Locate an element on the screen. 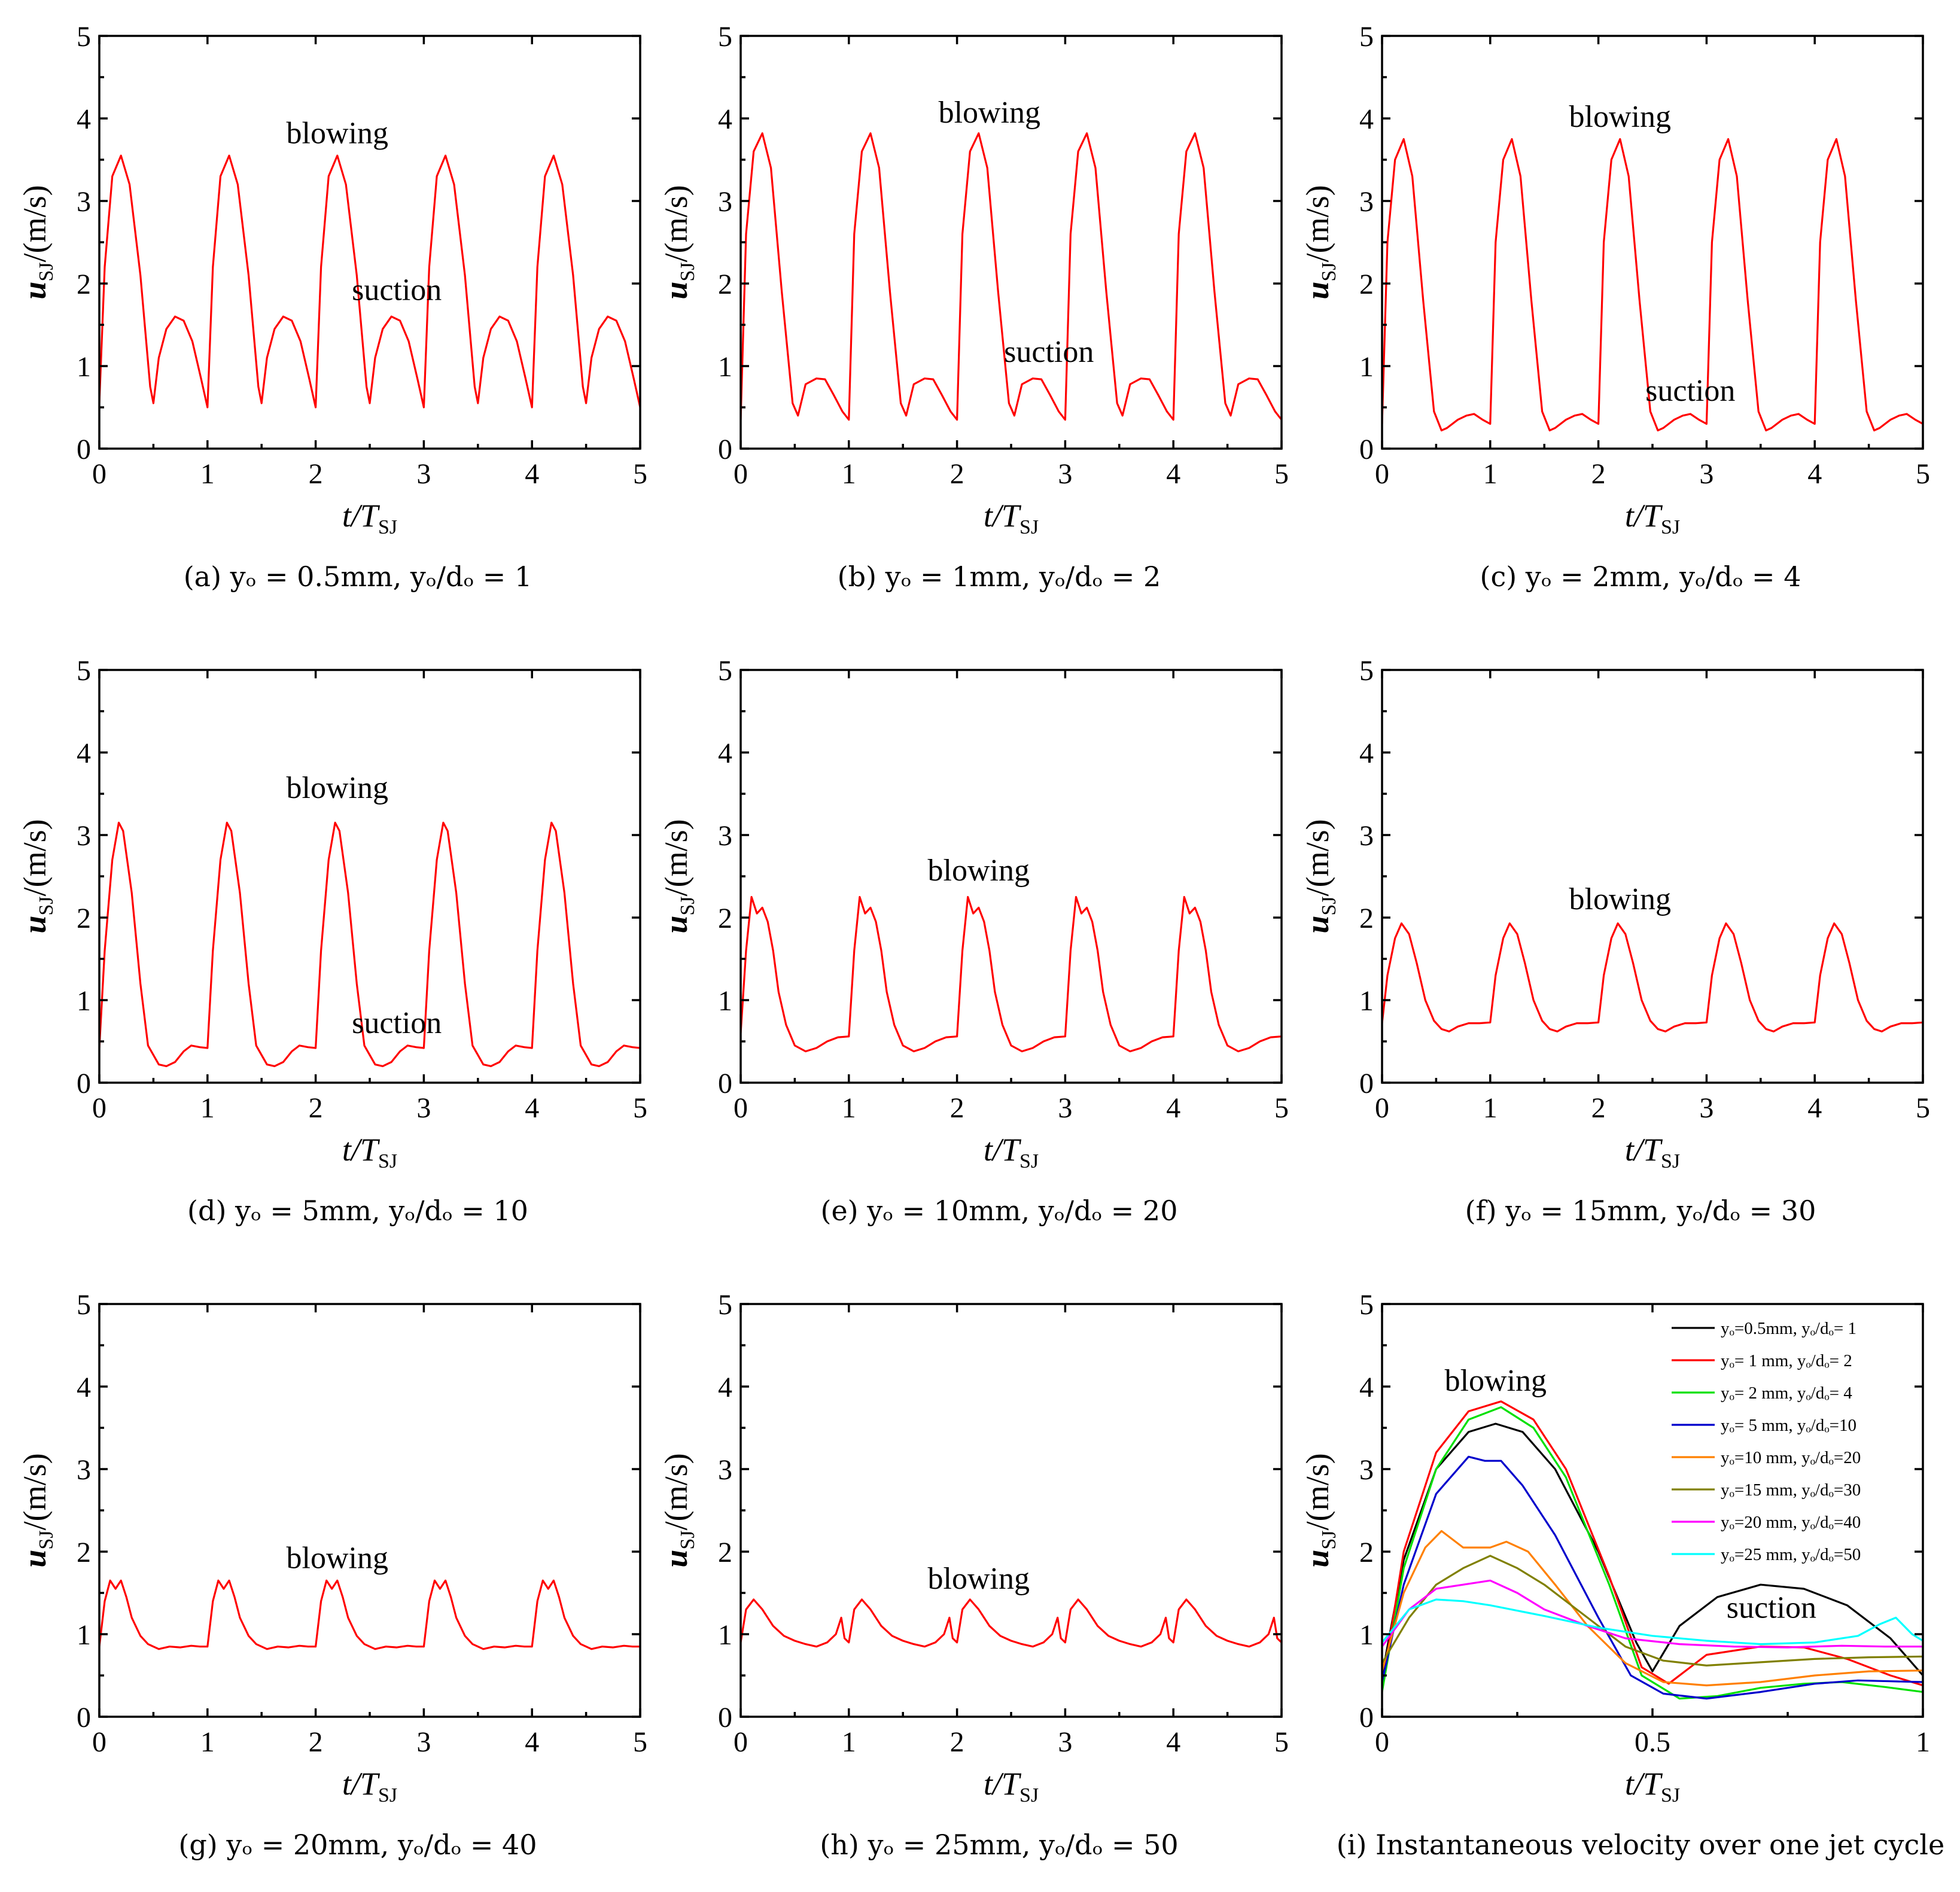 Image resolution: width=1960 pixels, height=1892 pixels. annotation-suction: suction is located at coordinates (1690, 391).